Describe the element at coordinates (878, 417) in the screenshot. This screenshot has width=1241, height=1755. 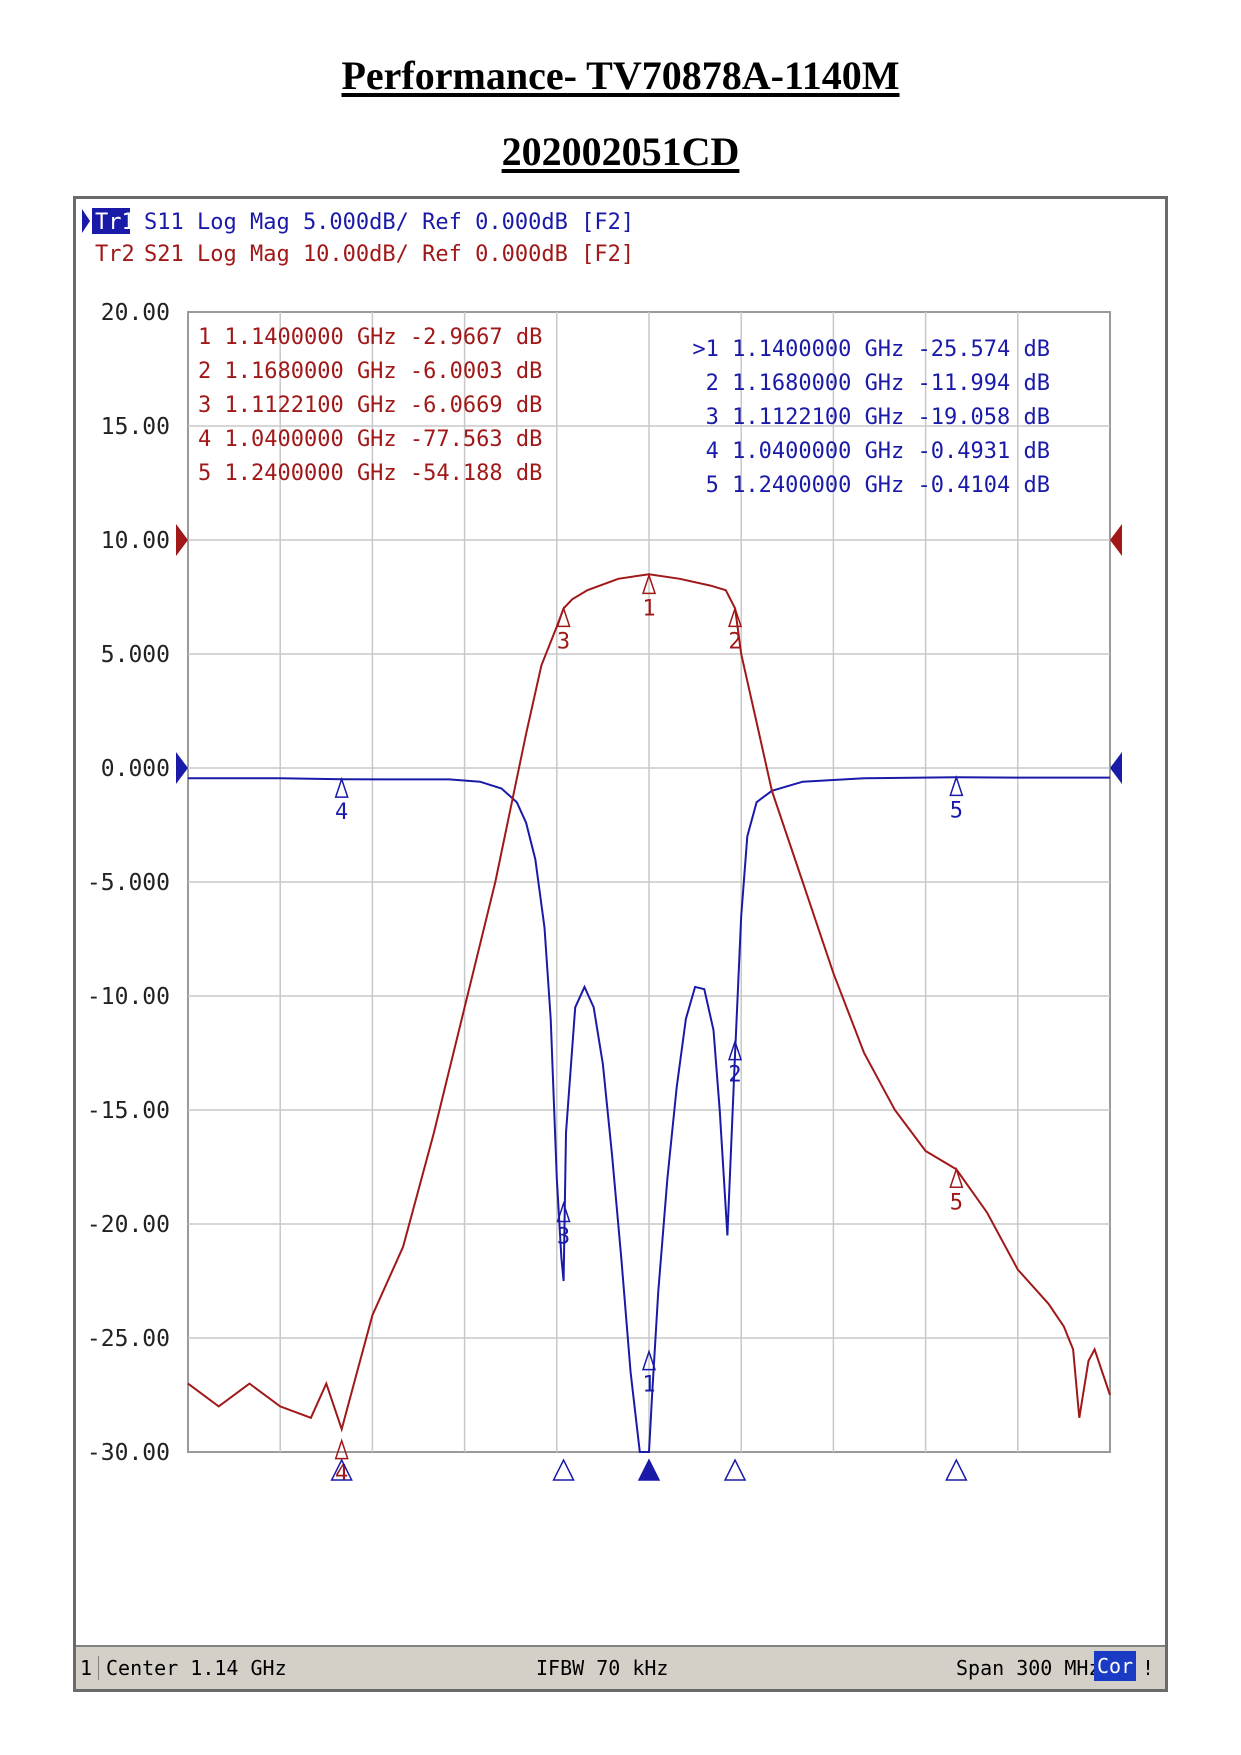
I see `marker-readout-tr1: 3 1.1122100 GHz -19.058 dB` at that location.